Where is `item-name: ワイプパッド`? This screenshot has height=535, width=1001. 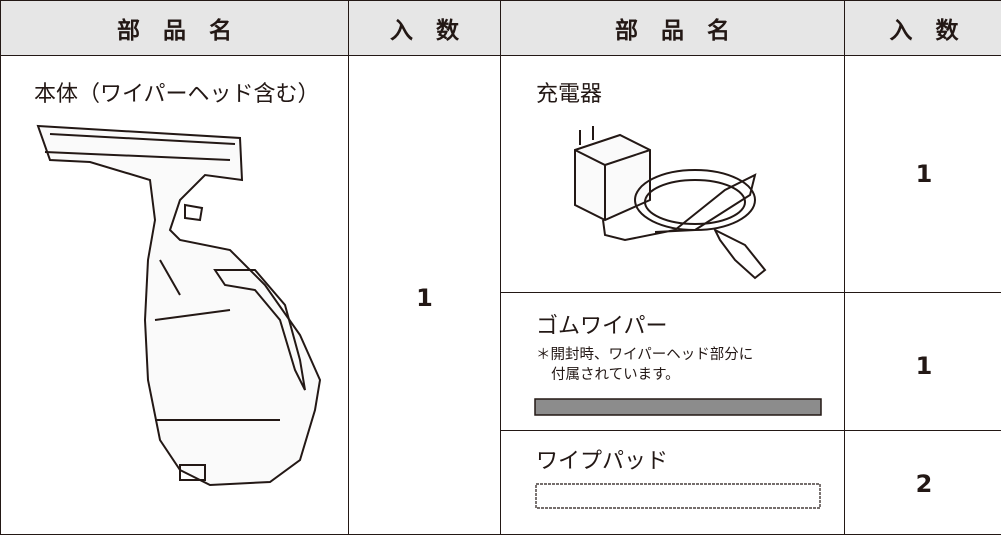
item-name: ワイプパッド is located at coordinates (602, 461).